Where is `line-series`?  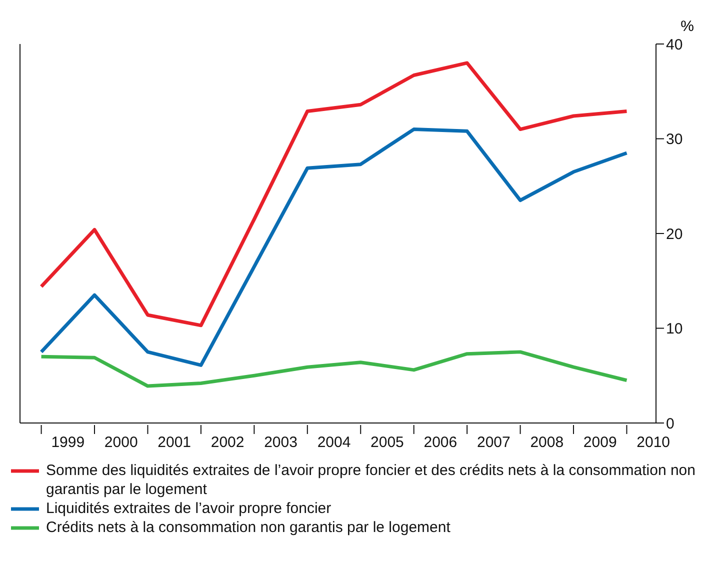 line-series is located at coordinates (334, 369).